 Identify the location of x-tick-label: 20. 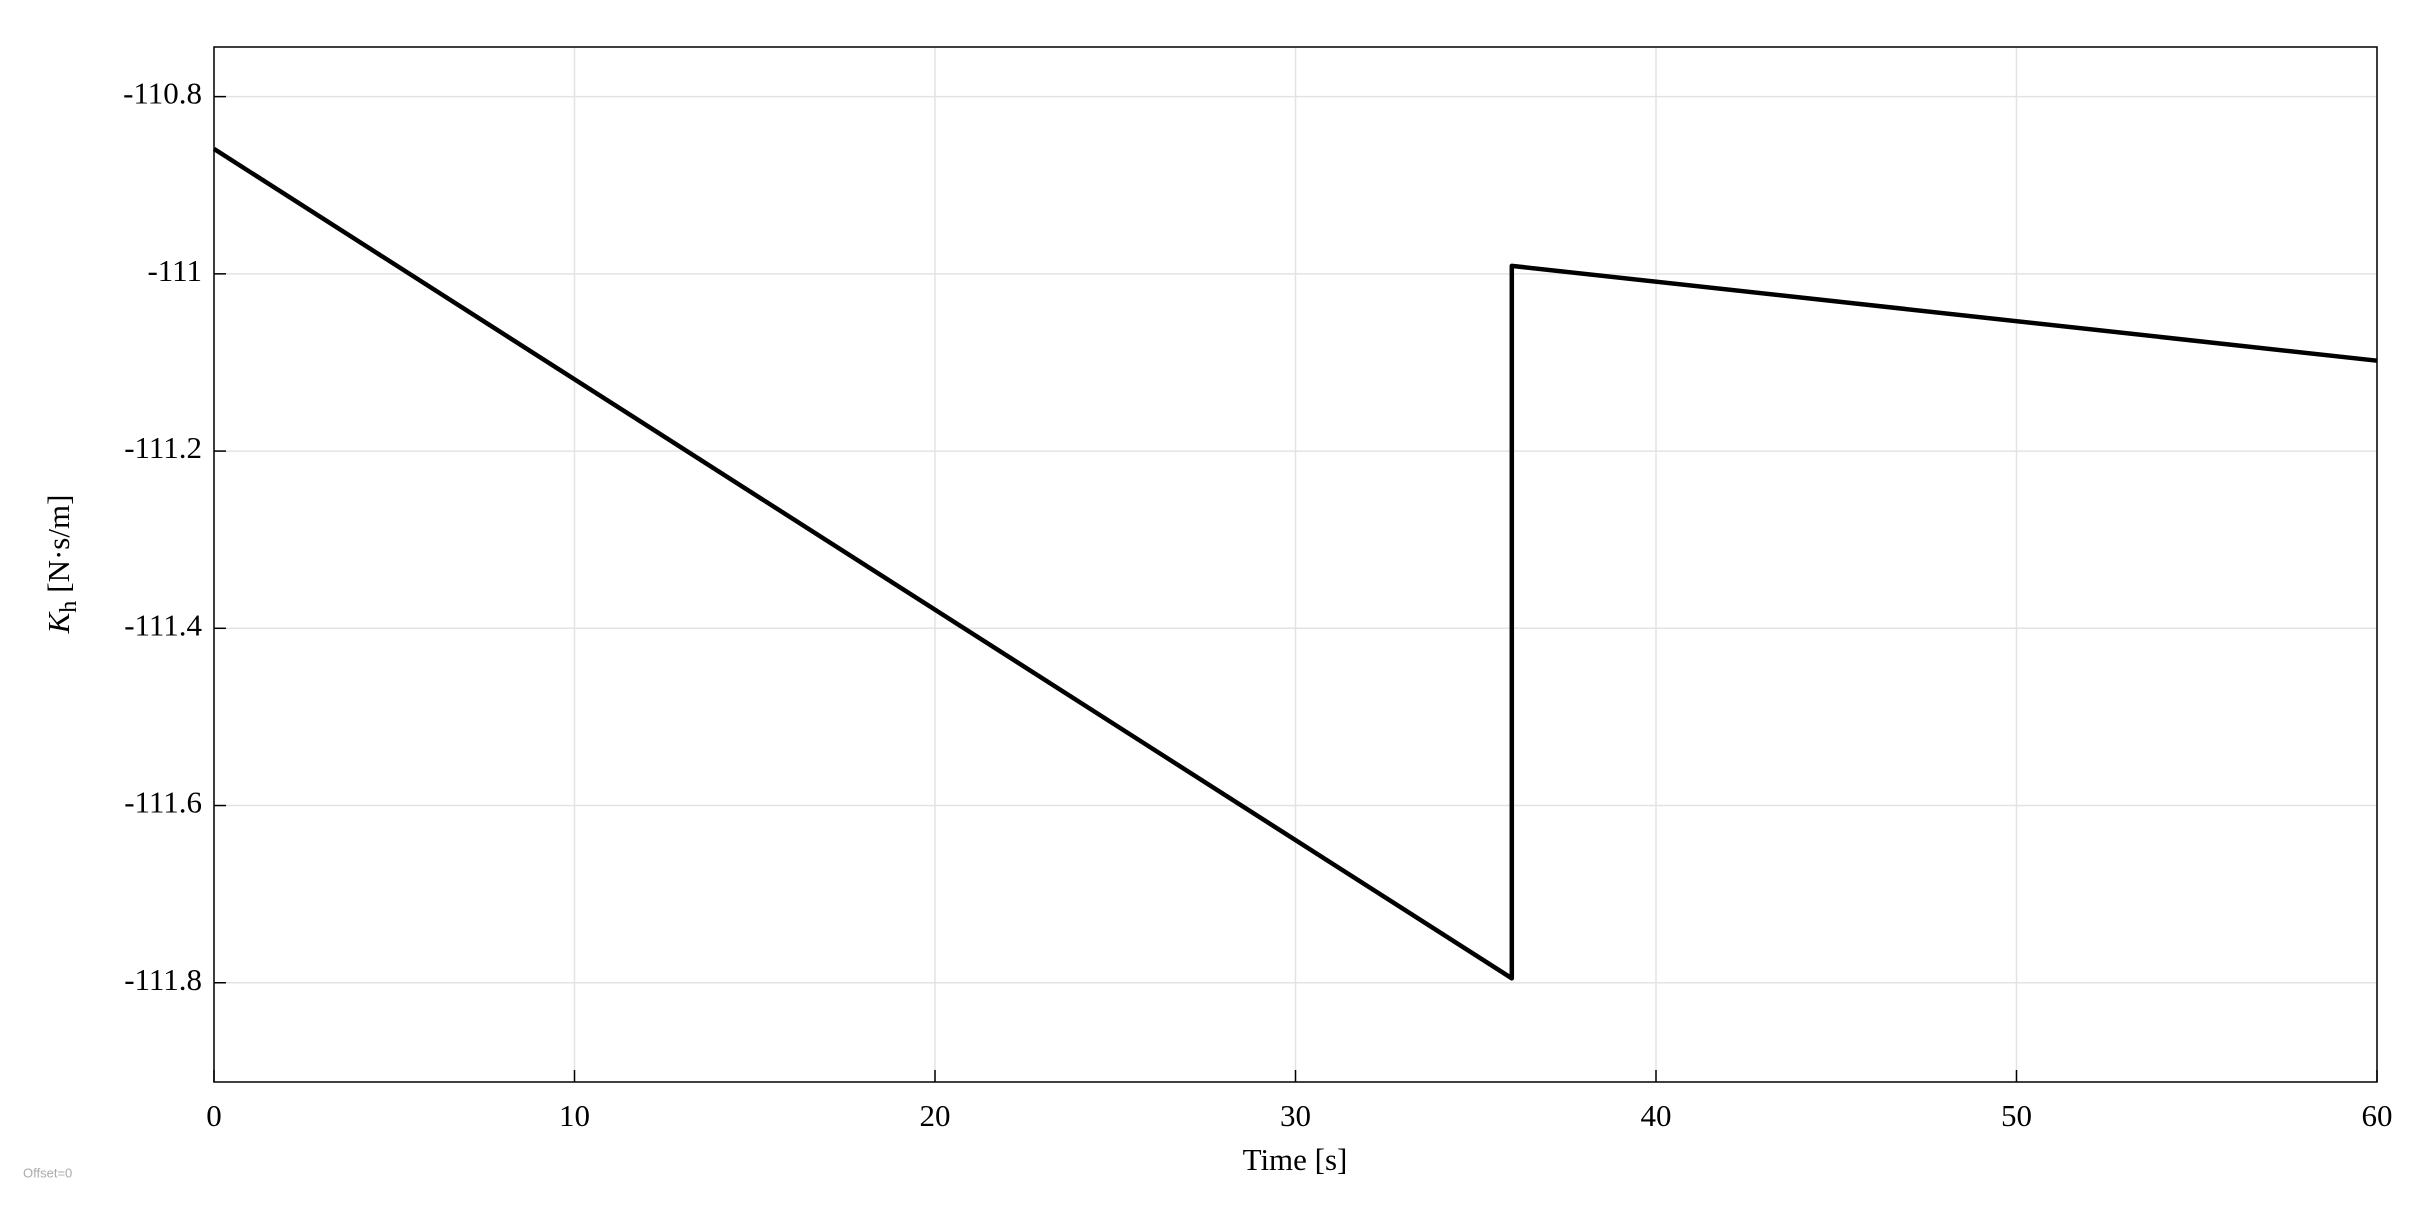
(935, 1115).